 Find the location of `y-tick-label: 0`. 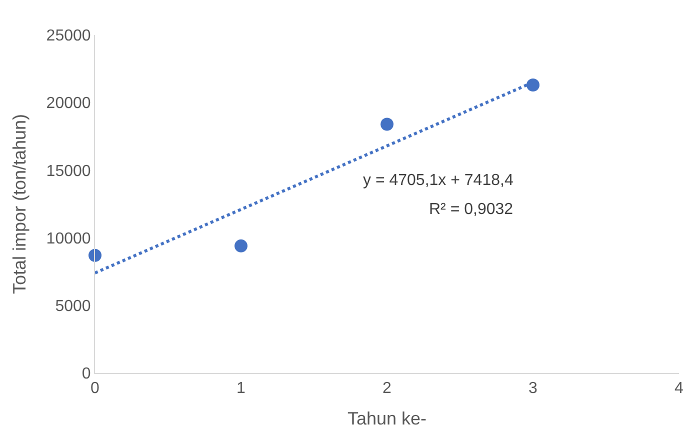

y-tick-label: 0 is located at coordinates (86, 374).